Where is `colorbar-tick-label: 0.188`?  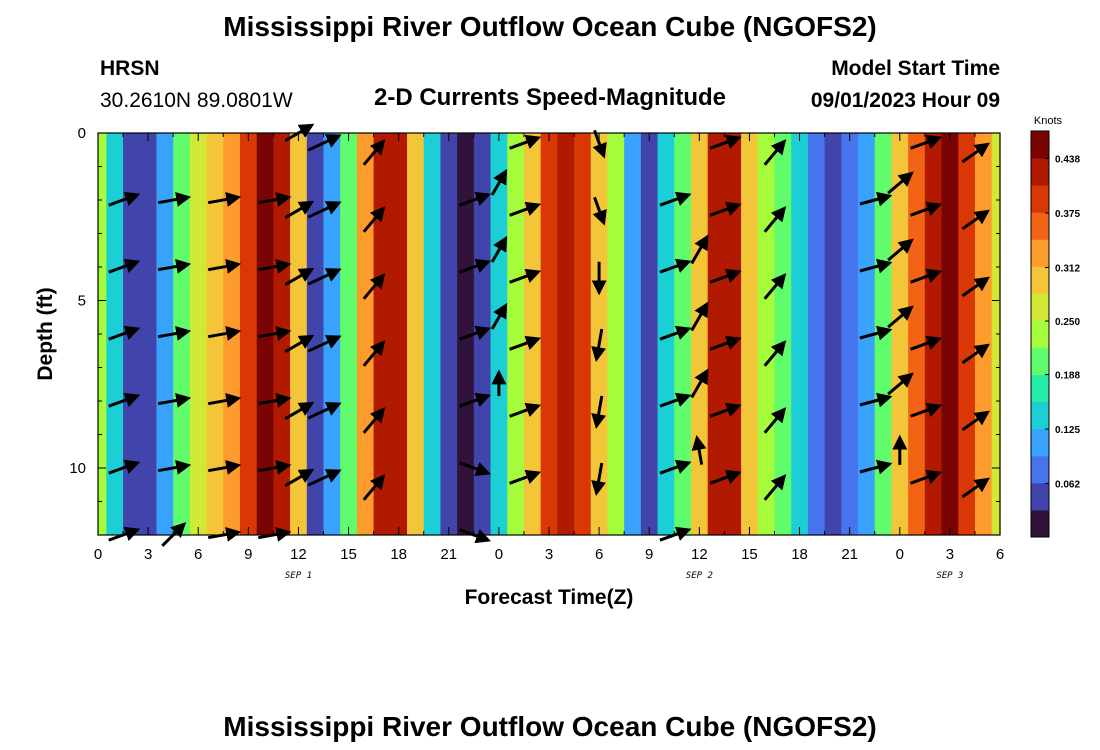
colorbar-tick-label: 0.188 is located at coordinates (1067, 376).